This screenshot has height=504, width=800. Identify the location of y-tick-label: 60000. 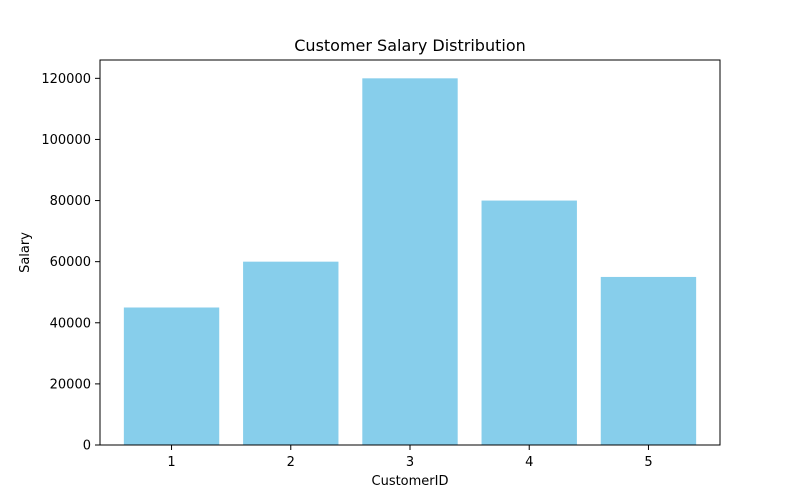
(70, 262).